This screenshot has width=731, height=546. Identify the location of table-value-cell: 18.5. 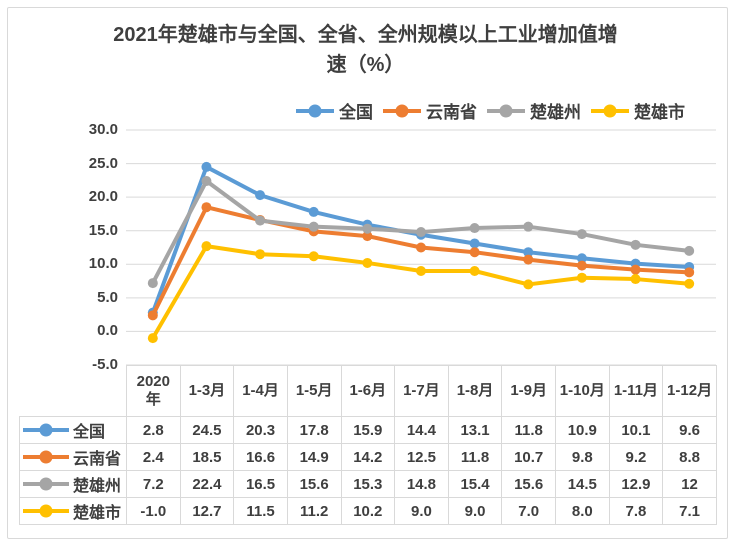
(207, 457).